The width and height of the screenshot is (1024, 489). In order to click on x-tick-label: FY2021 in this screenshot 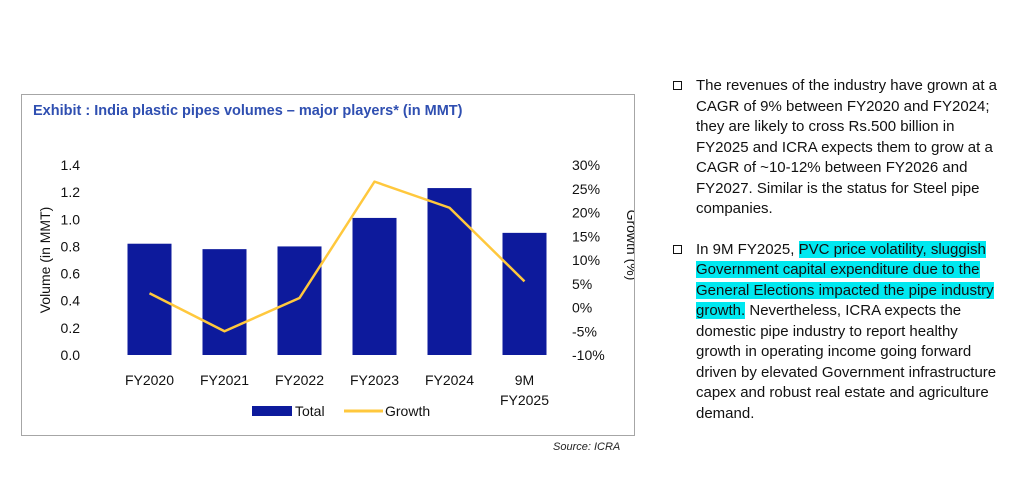, I will do `click(224, 380)`.